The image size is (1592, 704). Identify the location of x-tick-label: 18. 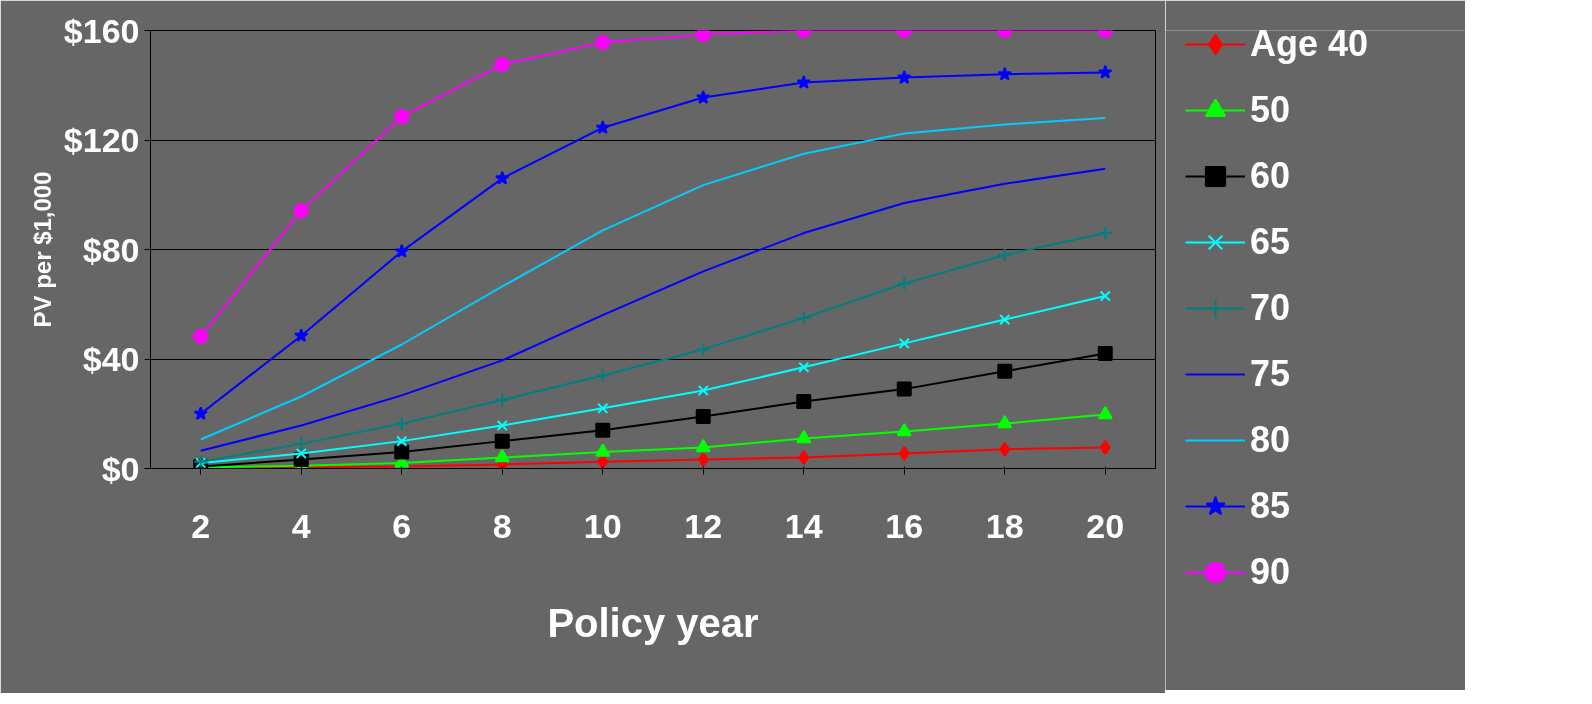
(1004, 525).